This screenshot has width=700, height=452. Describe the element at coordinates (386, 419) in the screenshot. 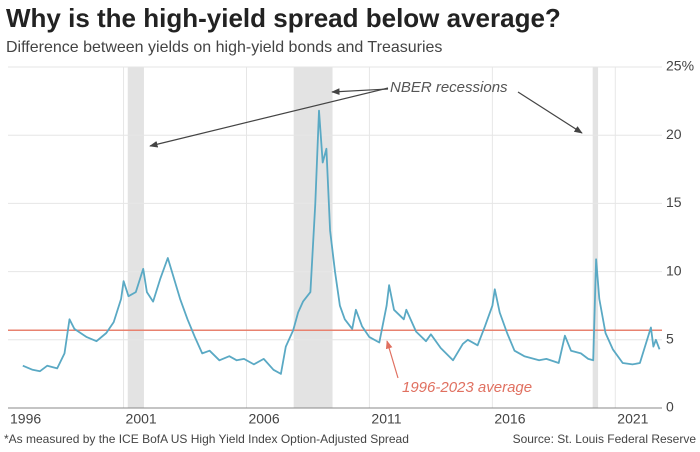

I see `x-tick-label: 2011` at that location.